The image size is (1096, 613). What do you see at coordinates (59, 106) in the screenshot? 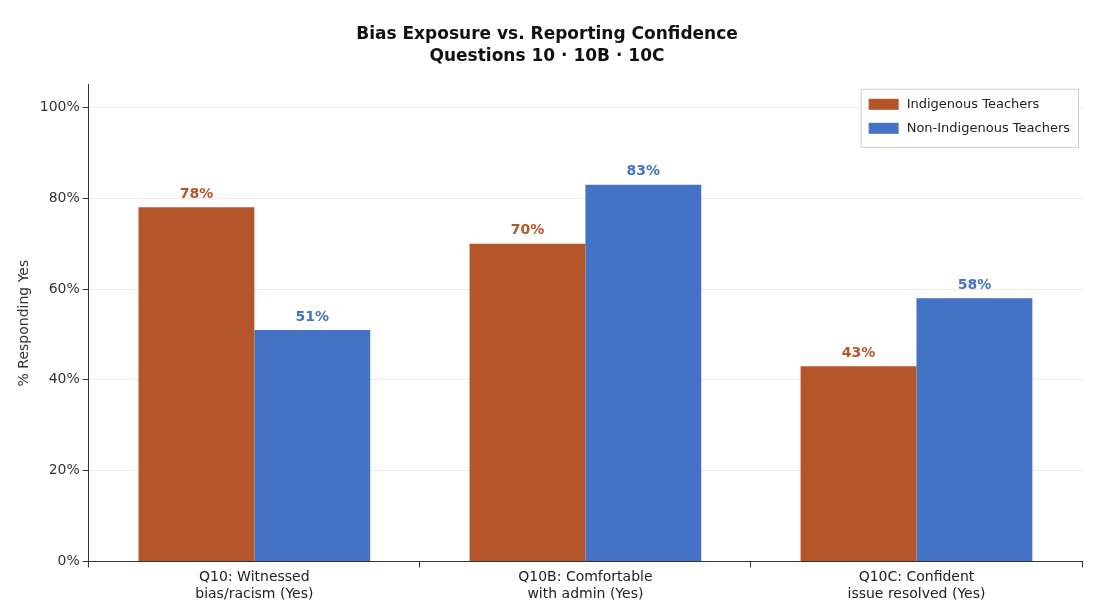
I see `y-tick-label: 100%` at bounding box center [59, 106].